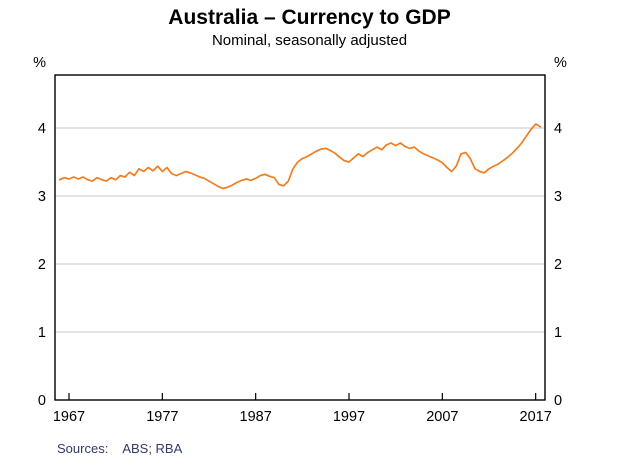 Image resolution: width=619 pixels, height=467 pixels. Describe the element at coordinates (42, 401) in the screenshot. I see `y-tick-label-left: 0` at that location.